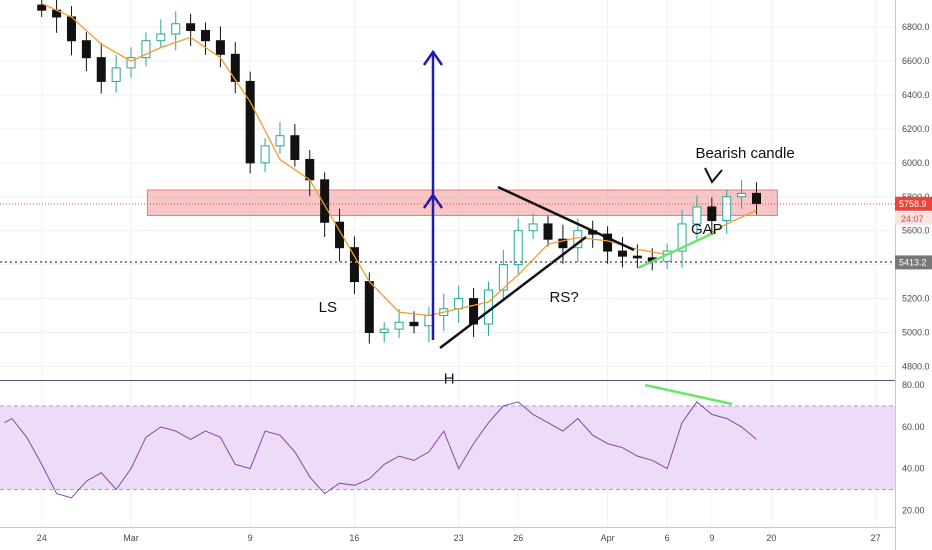 This screenshot has height=550, width=932. I want to click on target-arrowhead-upper, so click(433, 57).